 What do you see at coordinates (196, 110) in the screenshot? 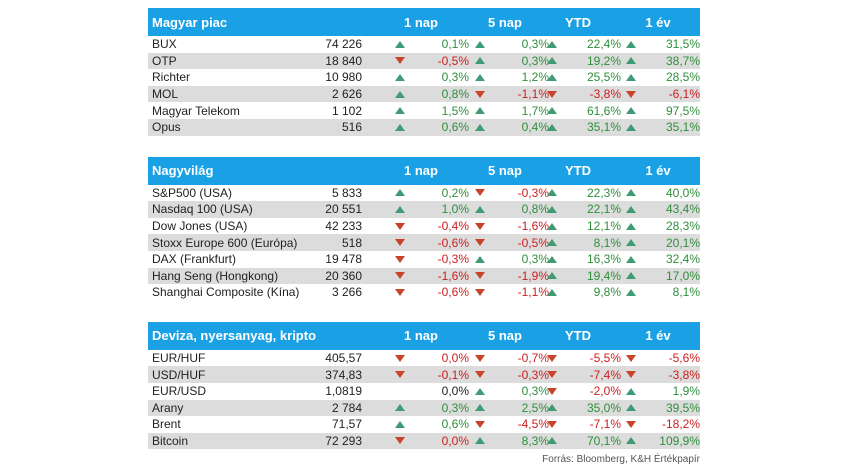
I see `instrument-name: Magyar Telekom` at bounding box center [196, 110].